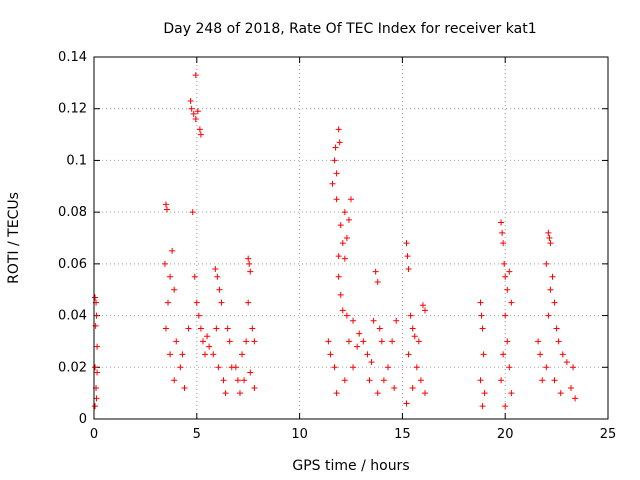 The width and height of the screenshot is (640, 480). What do you see at coordinates (76, 160) in the screenshot?
I see `y-tick-label: 0.1` at bounding box center [76, 160].